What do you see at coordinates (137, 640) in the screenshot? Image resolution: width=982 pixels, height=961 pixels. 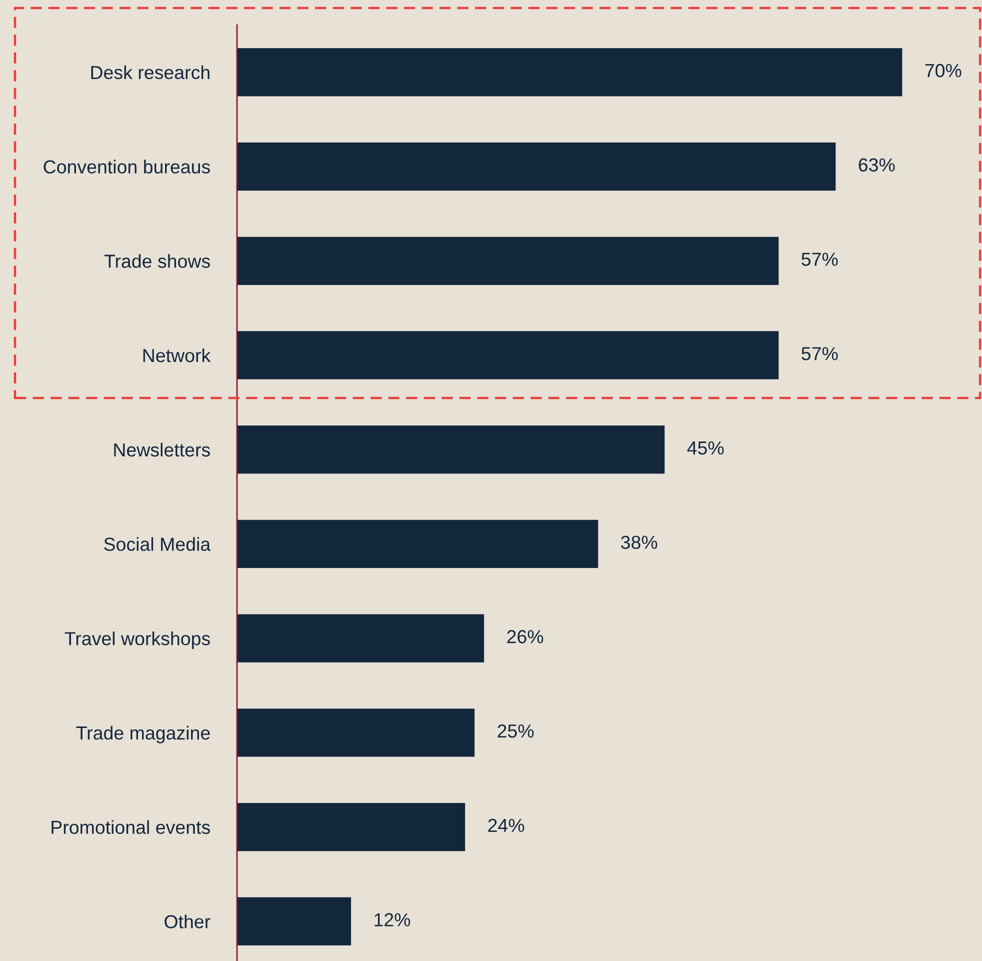 I see `y-tick-label: Travel workshops` at bounding box center [137, 640].